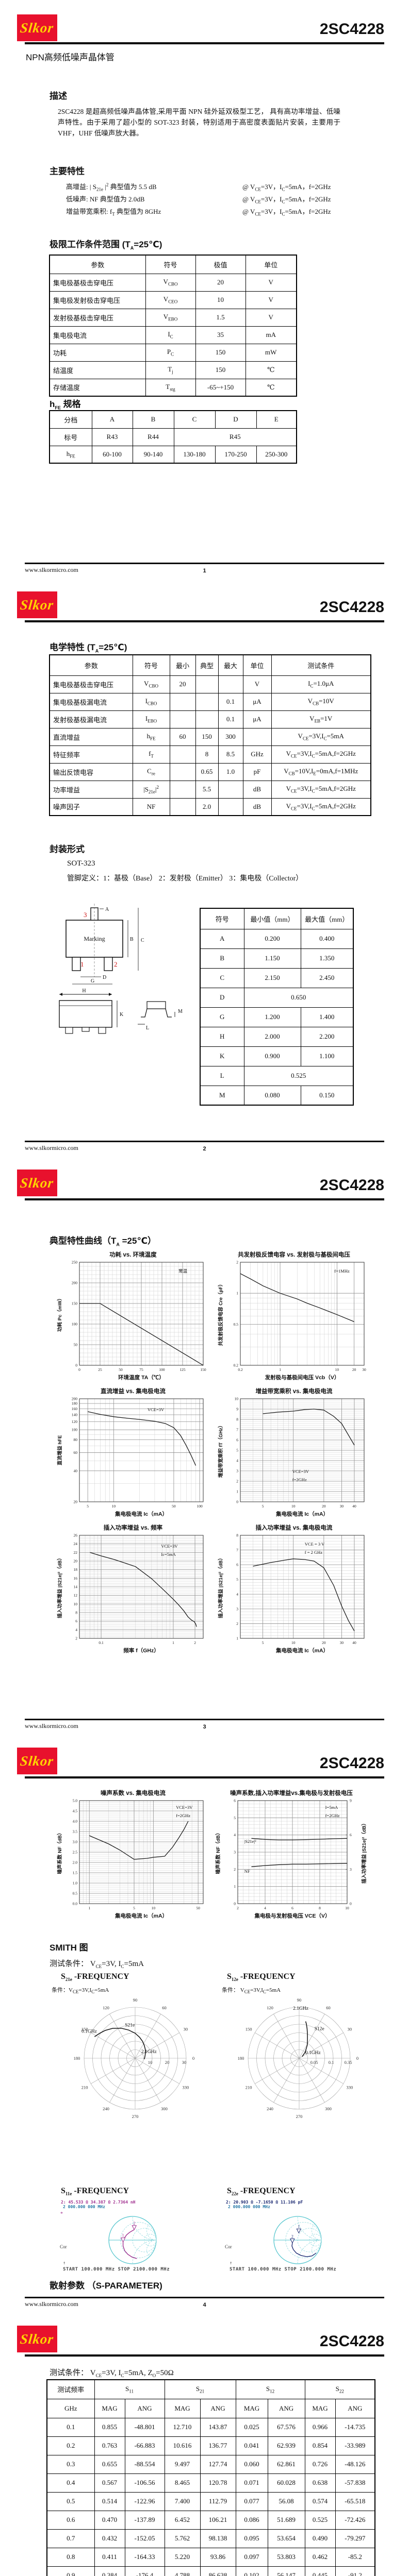 This screenshot has height=2576, width=409. I want to click on cell: R45, so click(235, 437).